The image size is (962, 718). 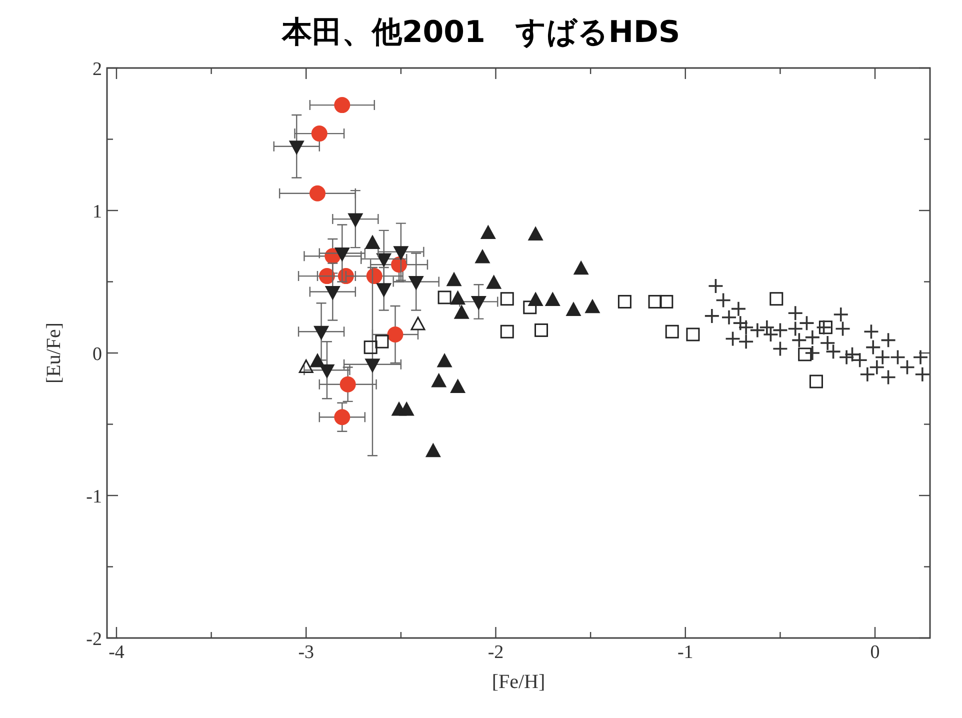 I want to click on x-tick-label: -3, so click(x=306, y=652).